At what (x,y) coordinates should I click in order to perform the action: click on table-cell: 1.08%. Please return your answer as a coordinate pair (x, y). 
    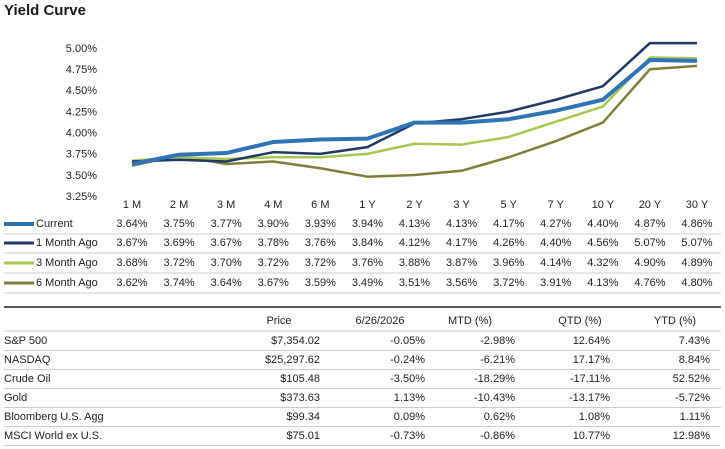
    Looking at the image, I should click on (594, 417).